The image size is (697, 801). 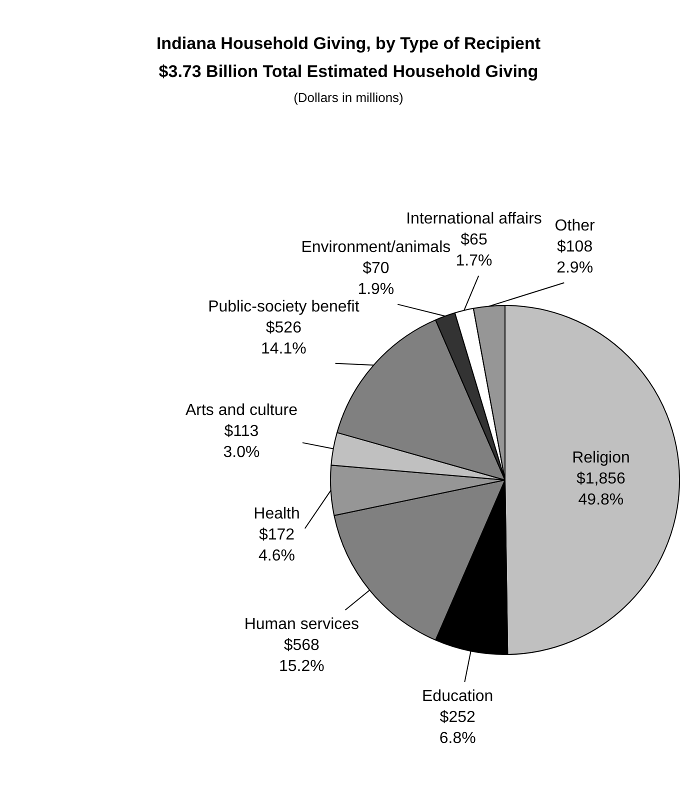 What do you see at coordinates (474, 251) in the screenshot?
I see `data-label: $65 1.7%` at bounding box center [474, 251].